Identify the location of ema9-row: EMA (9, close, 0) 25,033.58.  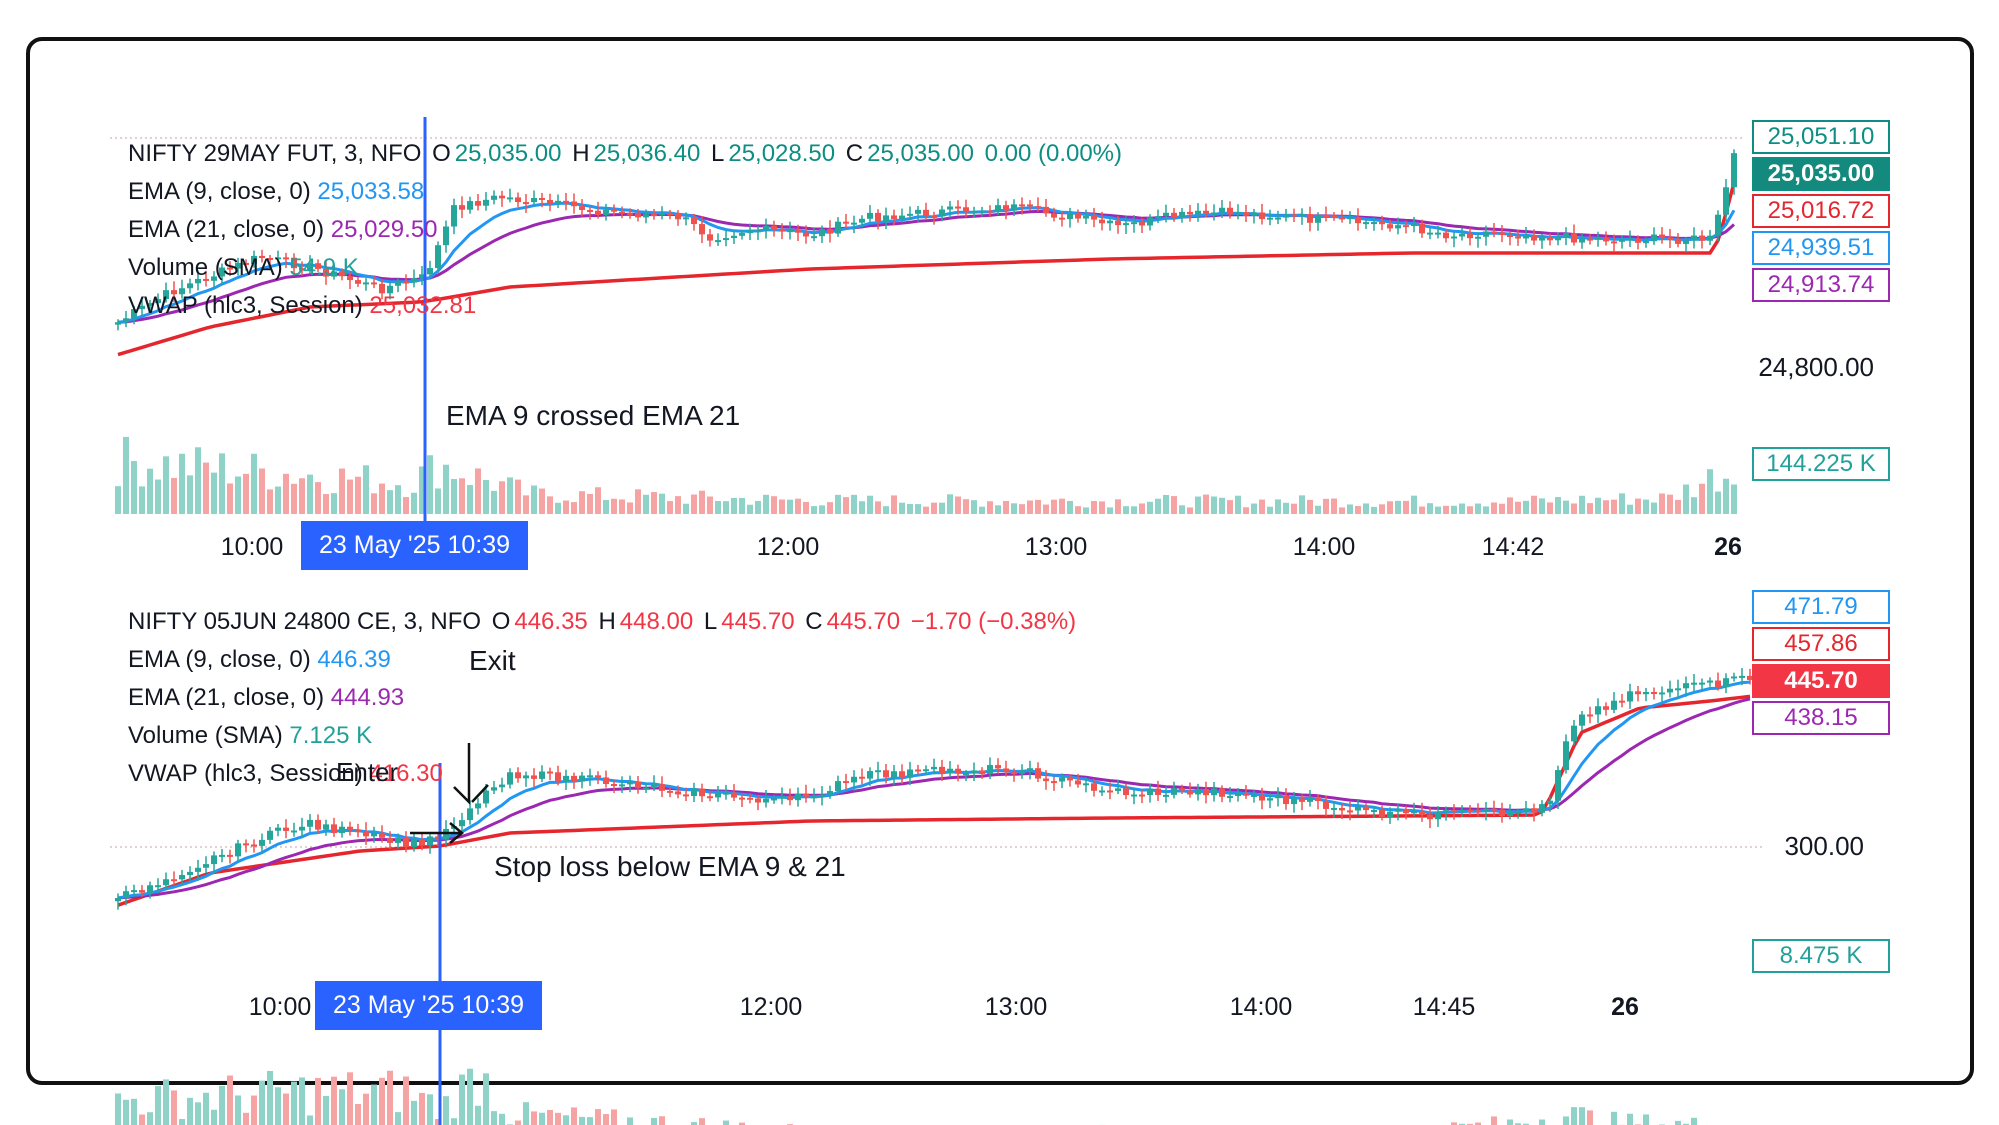
(627, 192).